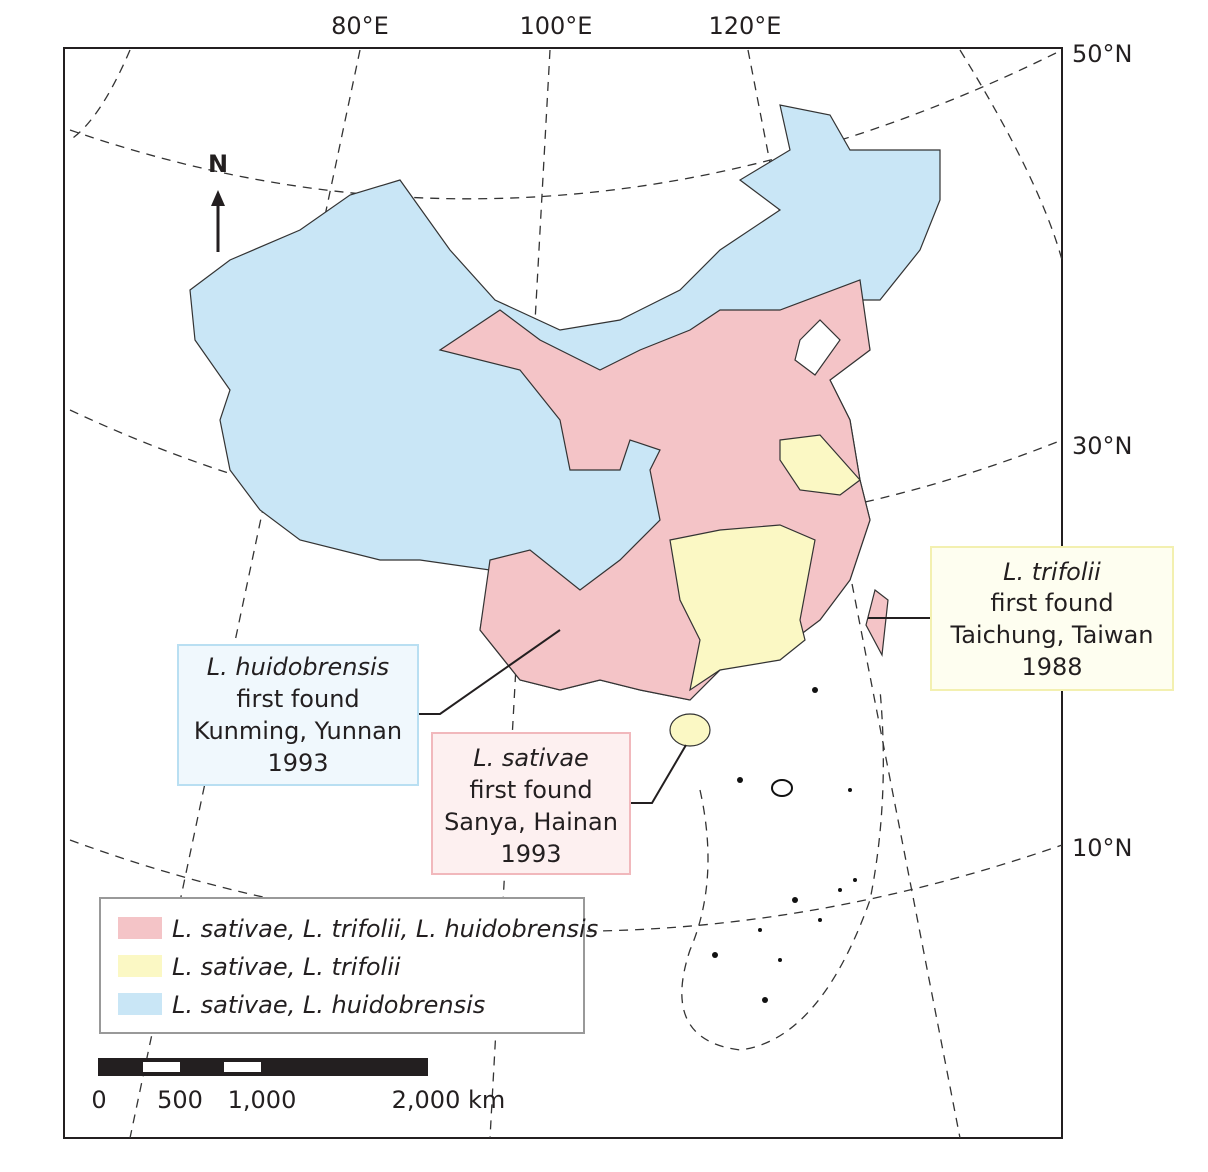  What do you see at coordinates (531, 822) in the screenshot?
I see `callout-line: Sanya, Hainan` at bounding box center [531, 822].